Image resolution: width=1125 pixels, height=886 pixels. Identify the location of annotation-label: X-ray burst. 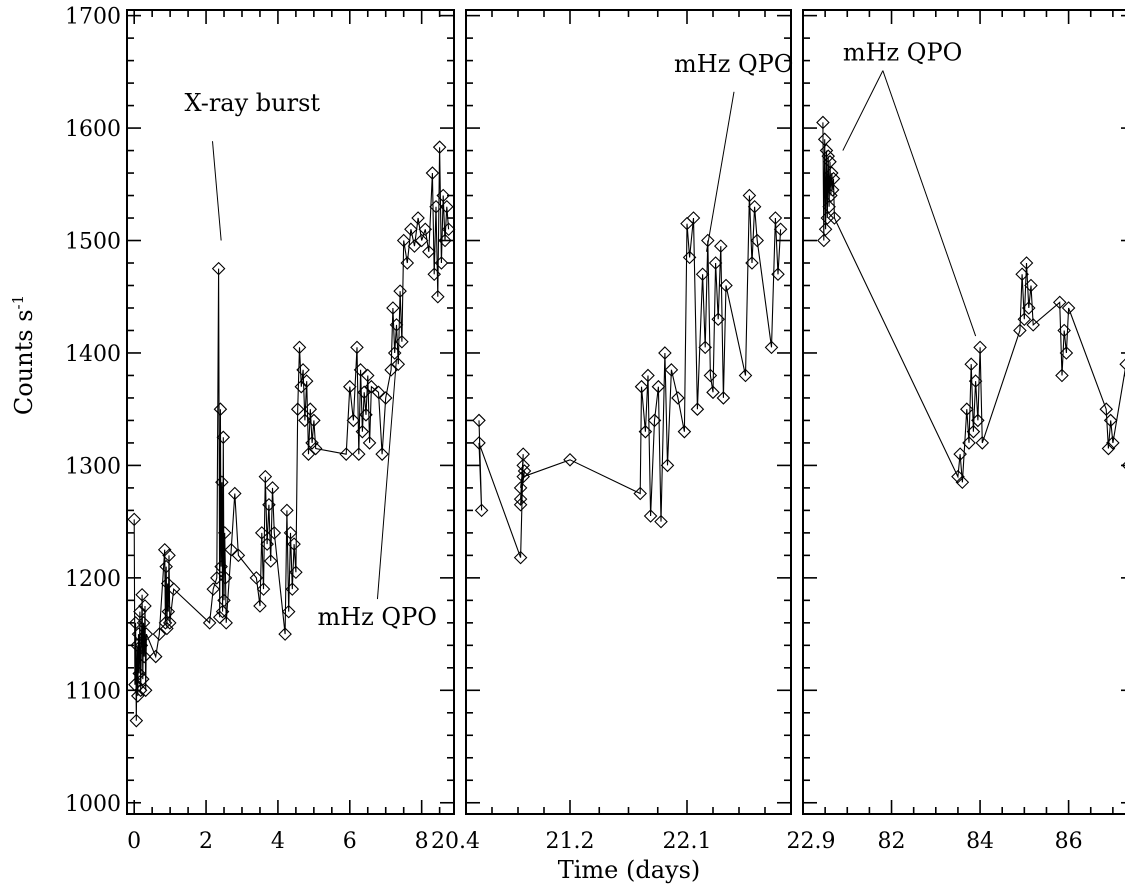
(252, 103).